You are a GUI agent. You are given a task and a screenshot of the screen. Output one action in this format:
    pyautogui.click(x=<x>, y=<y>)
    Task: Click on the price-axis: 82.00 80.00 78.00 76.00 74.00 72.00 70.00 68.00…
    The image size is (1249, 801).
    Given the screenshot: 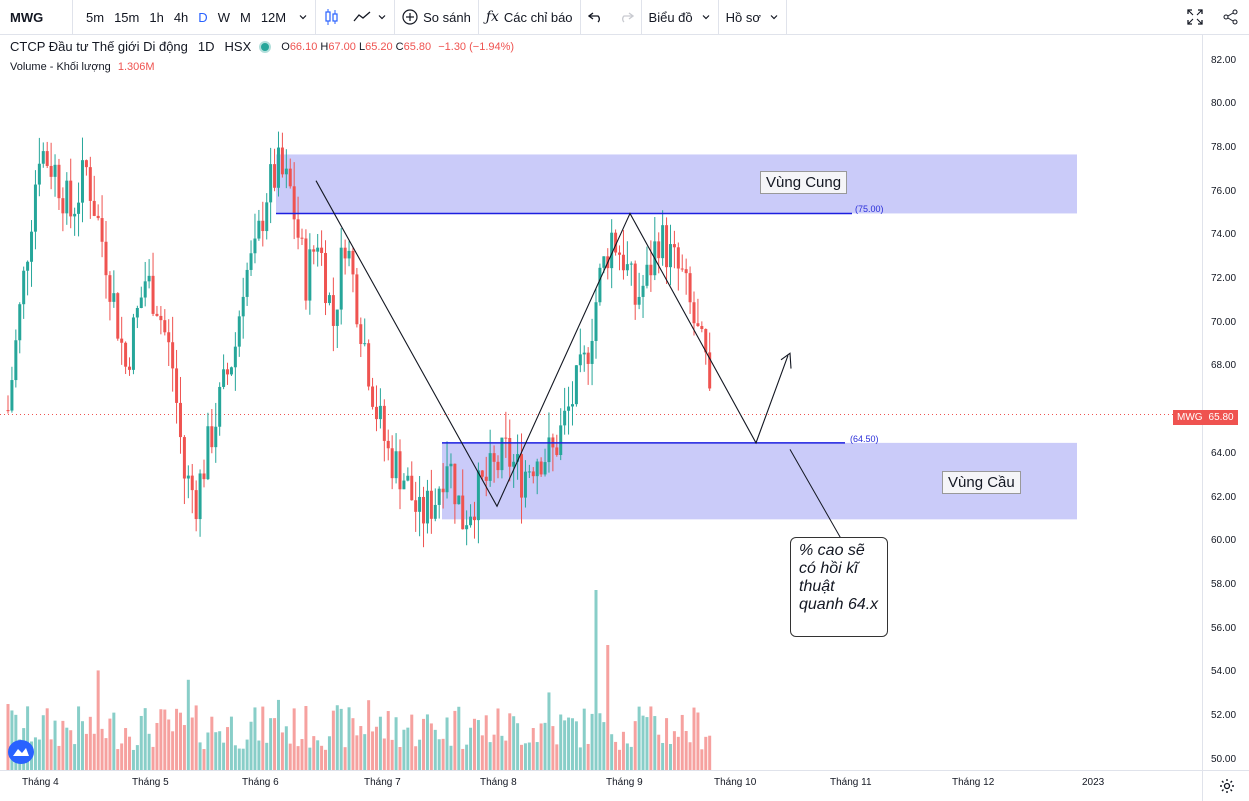 What is the action you would take?
    pyautogui.click(x=1225, y=402)
    